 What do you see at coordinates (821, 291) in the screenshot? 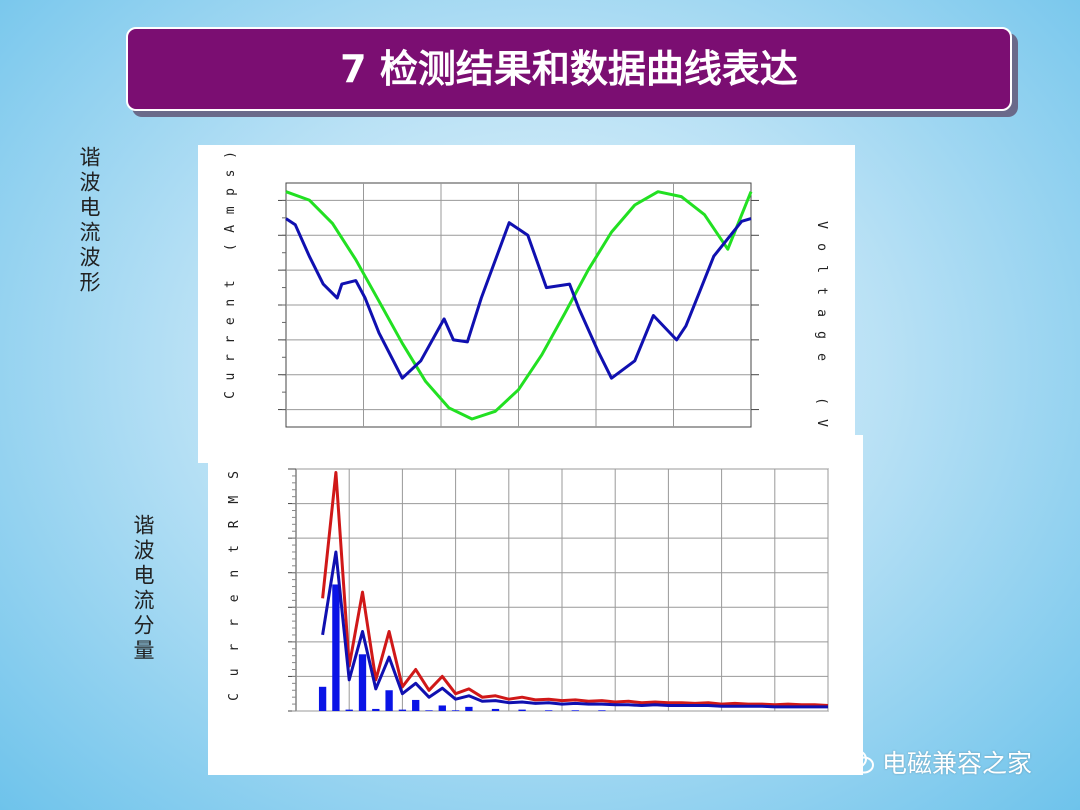
I see `y2-axis-title-char: t` at bounding box center [821, 291].